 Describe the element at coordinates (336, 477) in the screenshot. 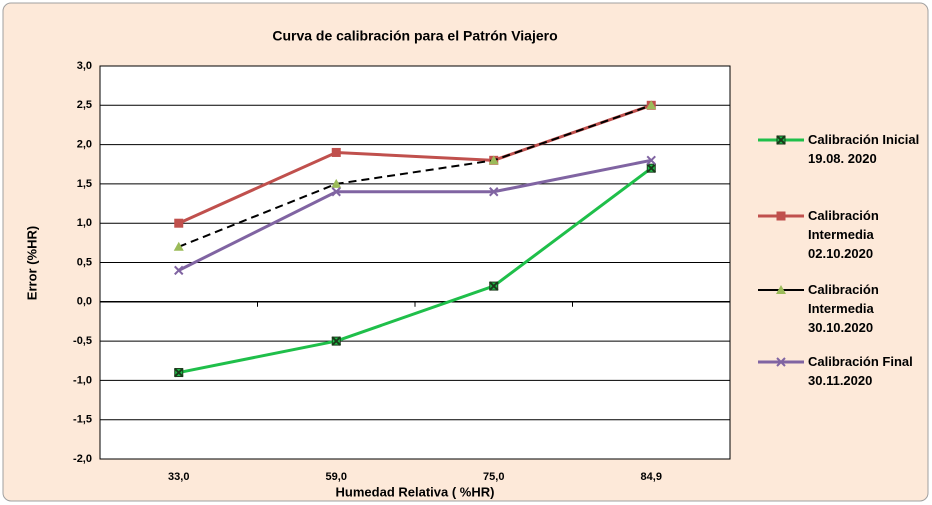

I see `x-tick-label: 59,0` at that location.